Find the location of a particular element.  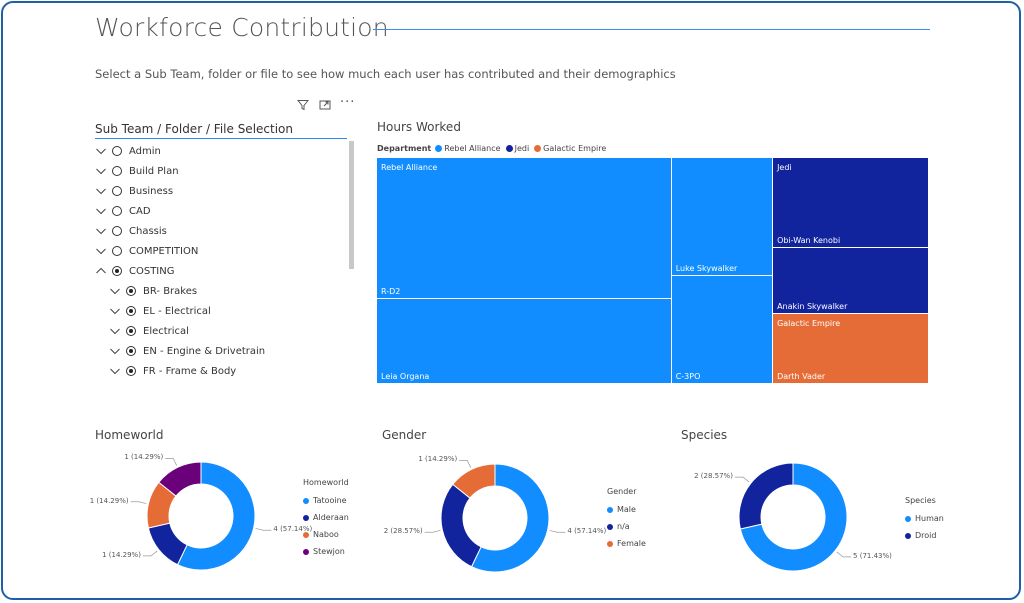

slicer-item-cad: CAD is located at coordinates (123, 211).